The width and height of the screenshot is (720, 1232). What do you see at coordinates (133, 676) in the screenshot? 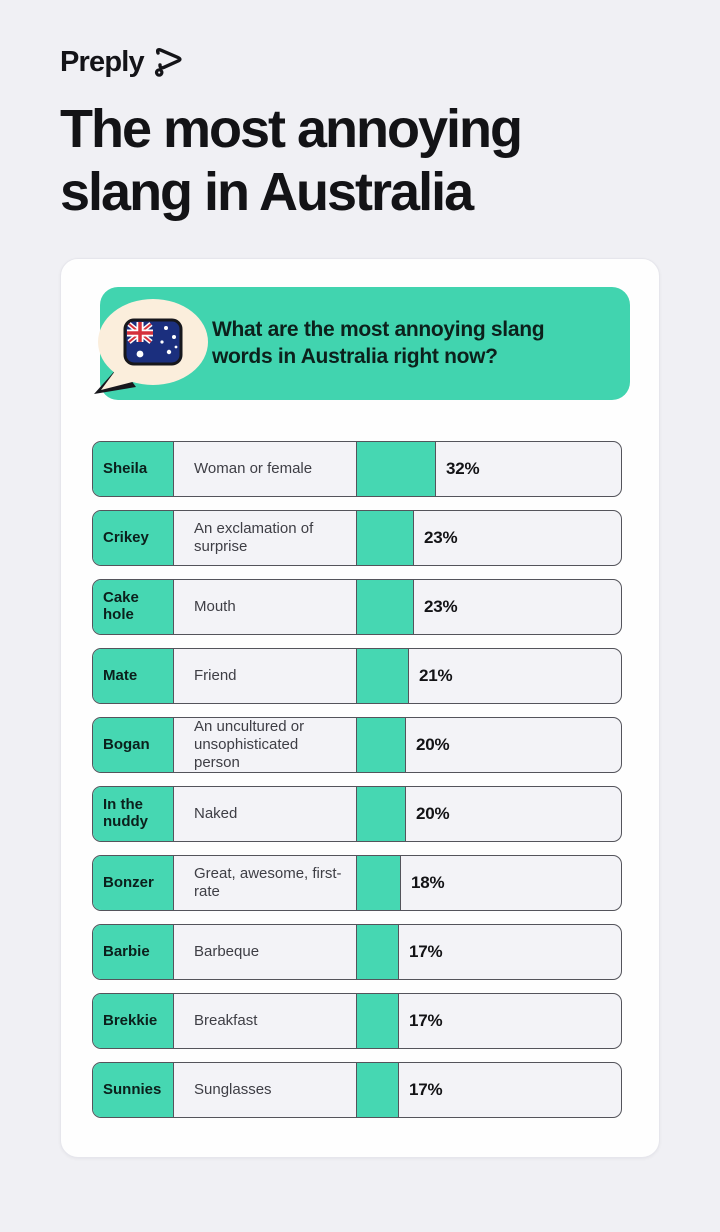
I see `slang-word: Mate` at bounding box center [133, 676].